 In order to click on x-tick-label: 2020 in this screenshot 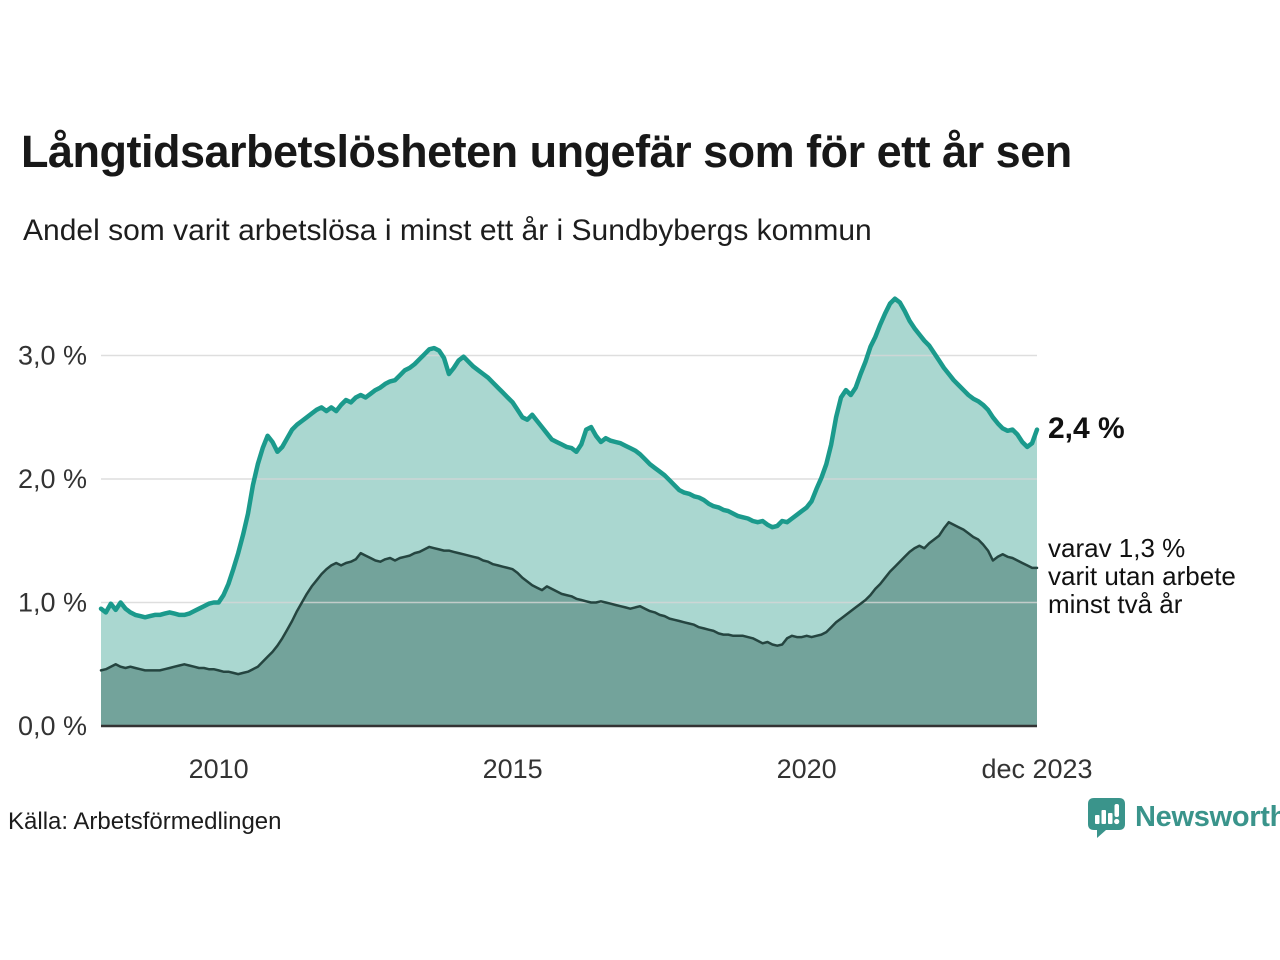, I will do `click(807, 769)`.